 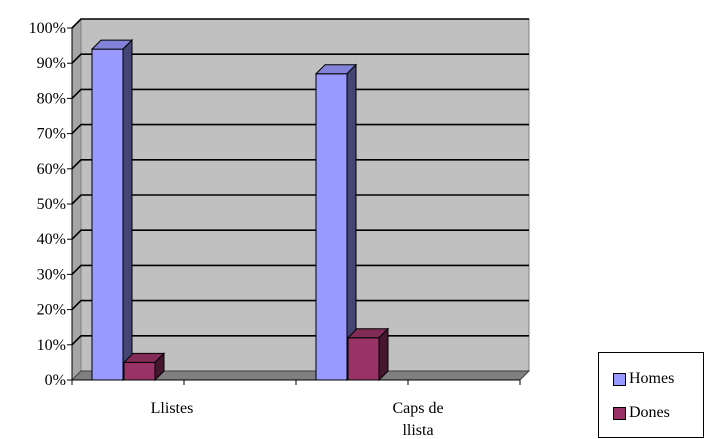 I want to click on y-tick-label: 0%, so click(x=55, y=380).